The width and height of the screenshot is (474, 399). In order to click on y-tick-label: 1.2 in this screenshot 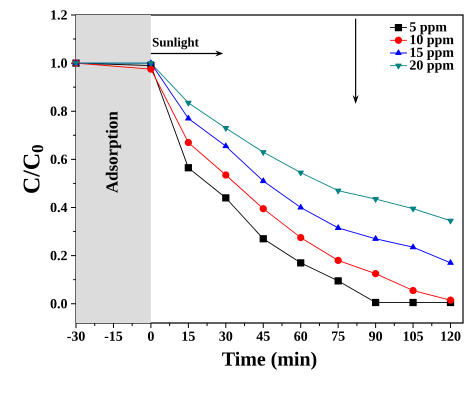, I will do `click(59, 15)`.